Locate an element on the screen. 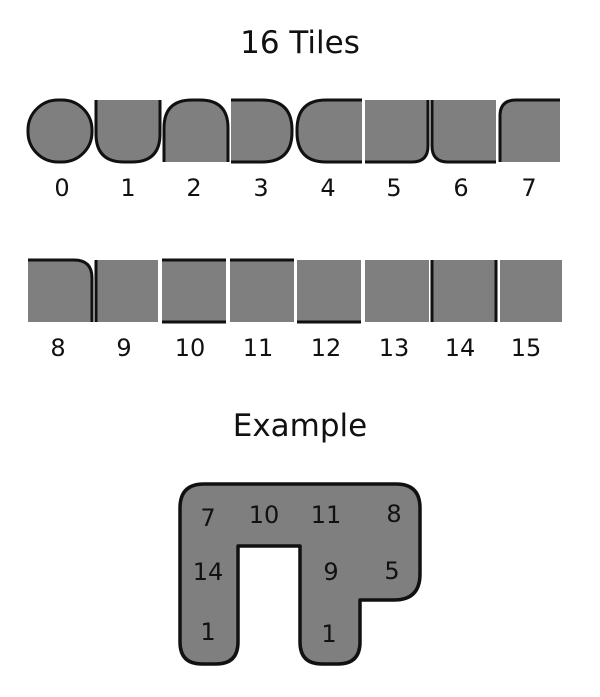 This screenshot has width=600, height=697. tile-label-10: 10 is located at coordinates (190, 348).